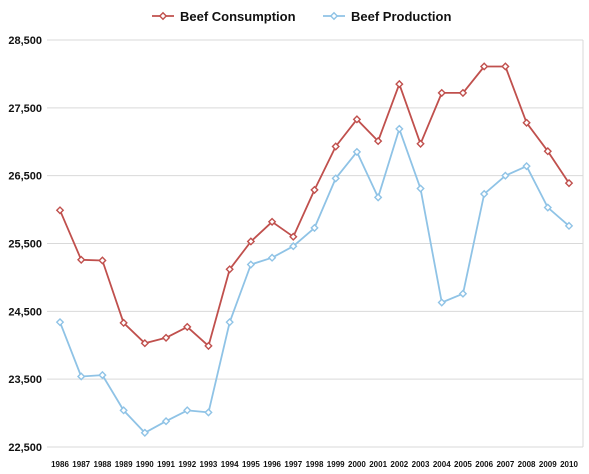 The width and height of the screenshot is (589, 474). What do you see at coordinates (251, 464) in the screenshot?
I see `x-tick-label: 1995` at bounding box center [251, 464].